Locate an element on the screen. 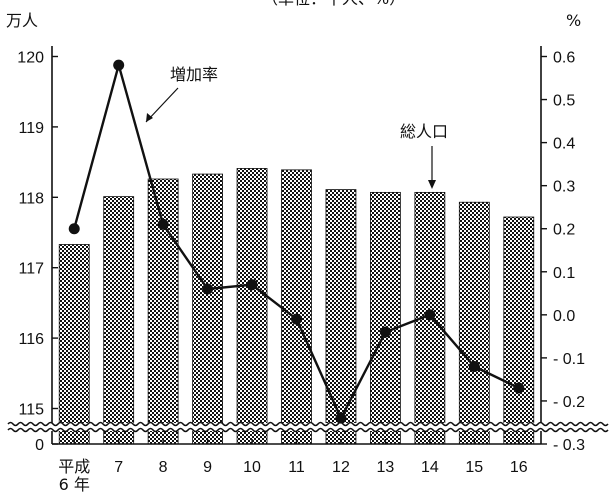  right-tick-label-2: - 0.1 is located at coordinates (569, 359).